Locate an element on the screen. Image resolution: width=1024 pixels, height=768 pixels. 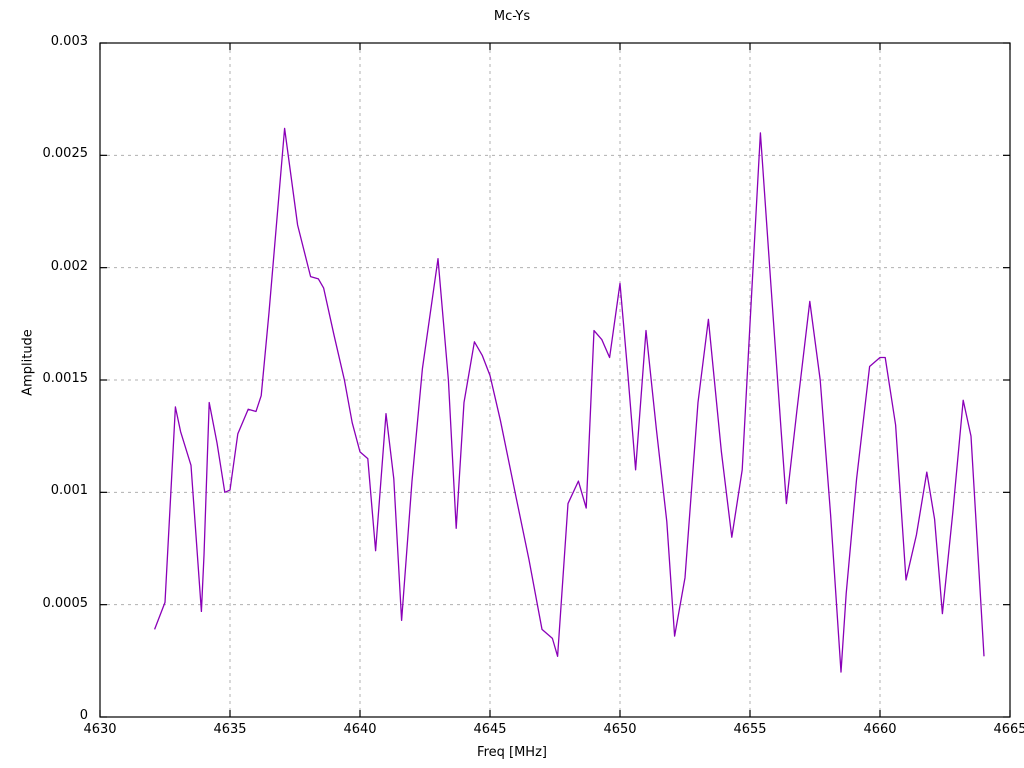
x-axis-label: Freq [MHz] is located at coordinates (512, 752).